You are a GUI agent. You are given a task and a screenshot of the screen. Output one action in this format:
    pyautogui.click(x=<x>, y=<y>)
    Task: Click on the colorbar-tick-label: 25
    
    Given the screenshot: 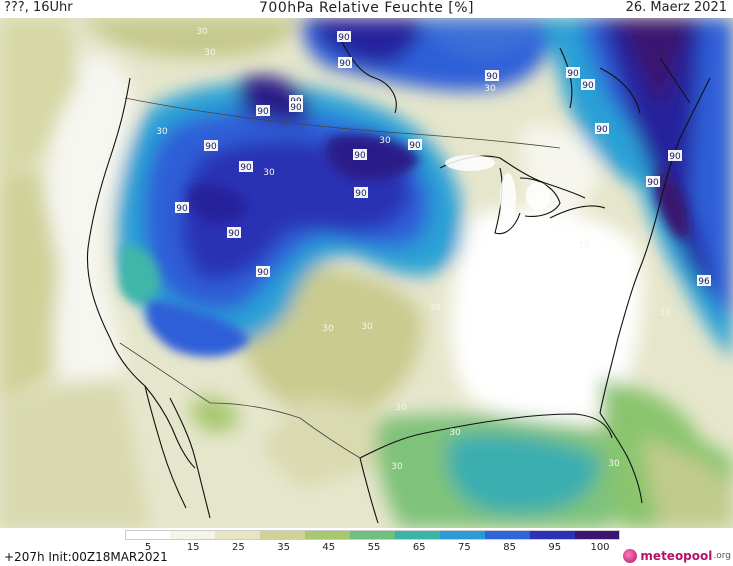 What is the action you would take?
    pyautogui.click(x=238, y=547)
    